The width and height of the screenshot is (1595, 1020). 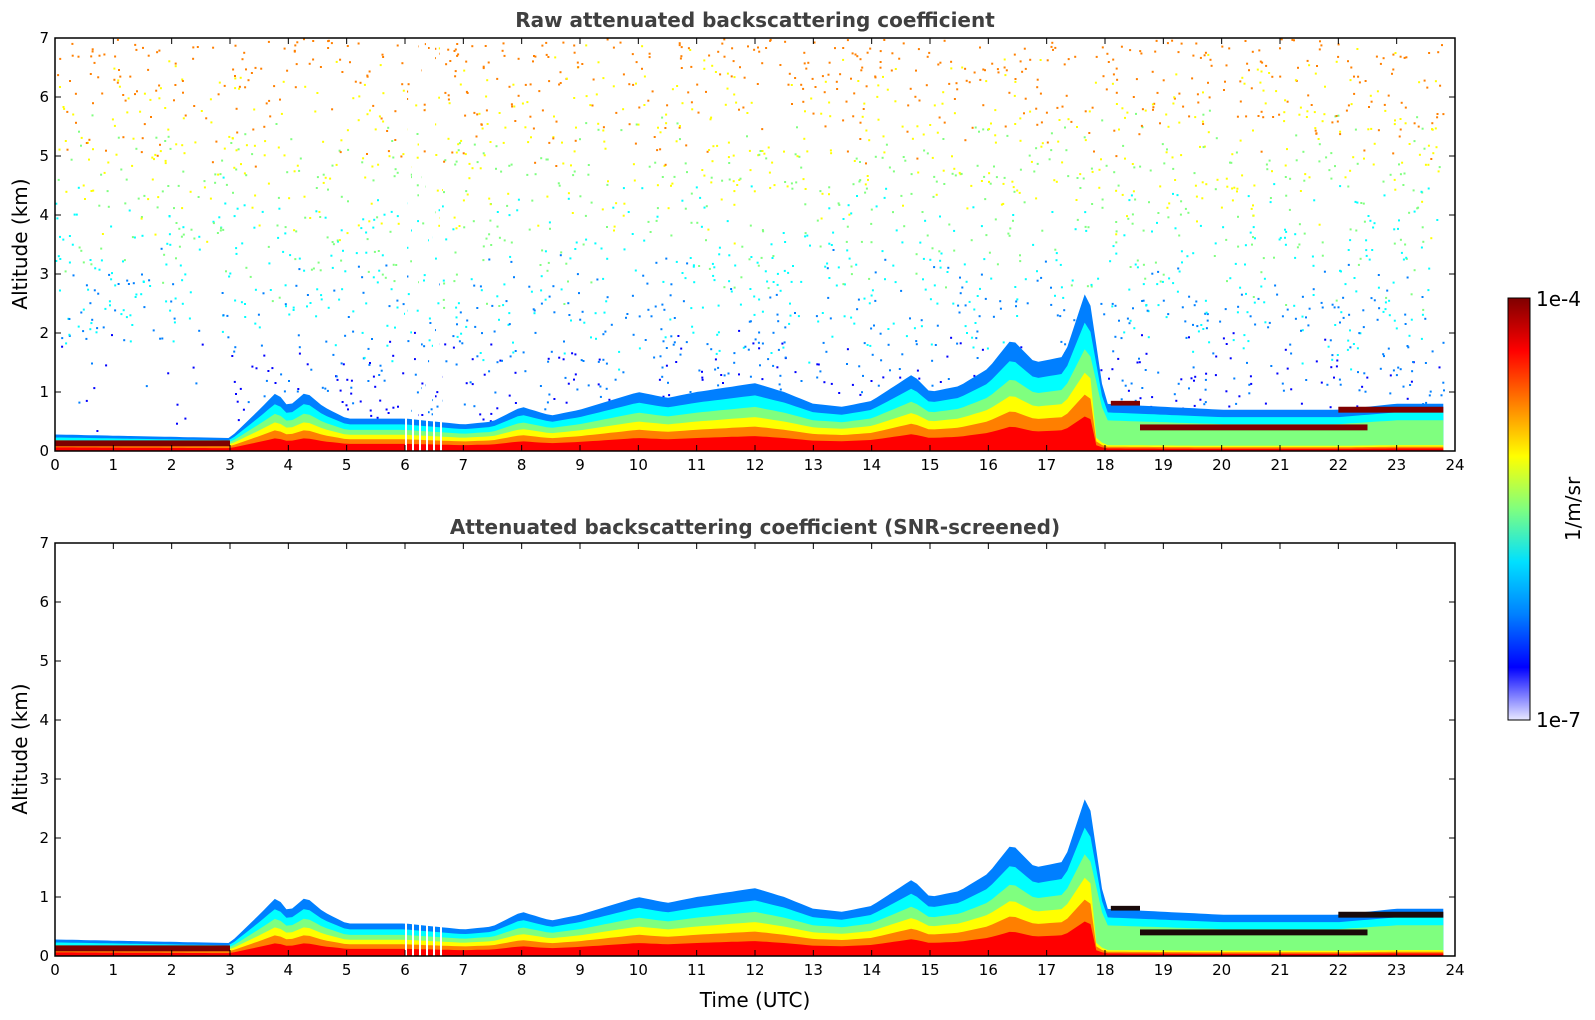 What do you see at coordinates (172, 465) in the screenshot?
I see `x-tick-label: 2` at bounding box center [172, 465].